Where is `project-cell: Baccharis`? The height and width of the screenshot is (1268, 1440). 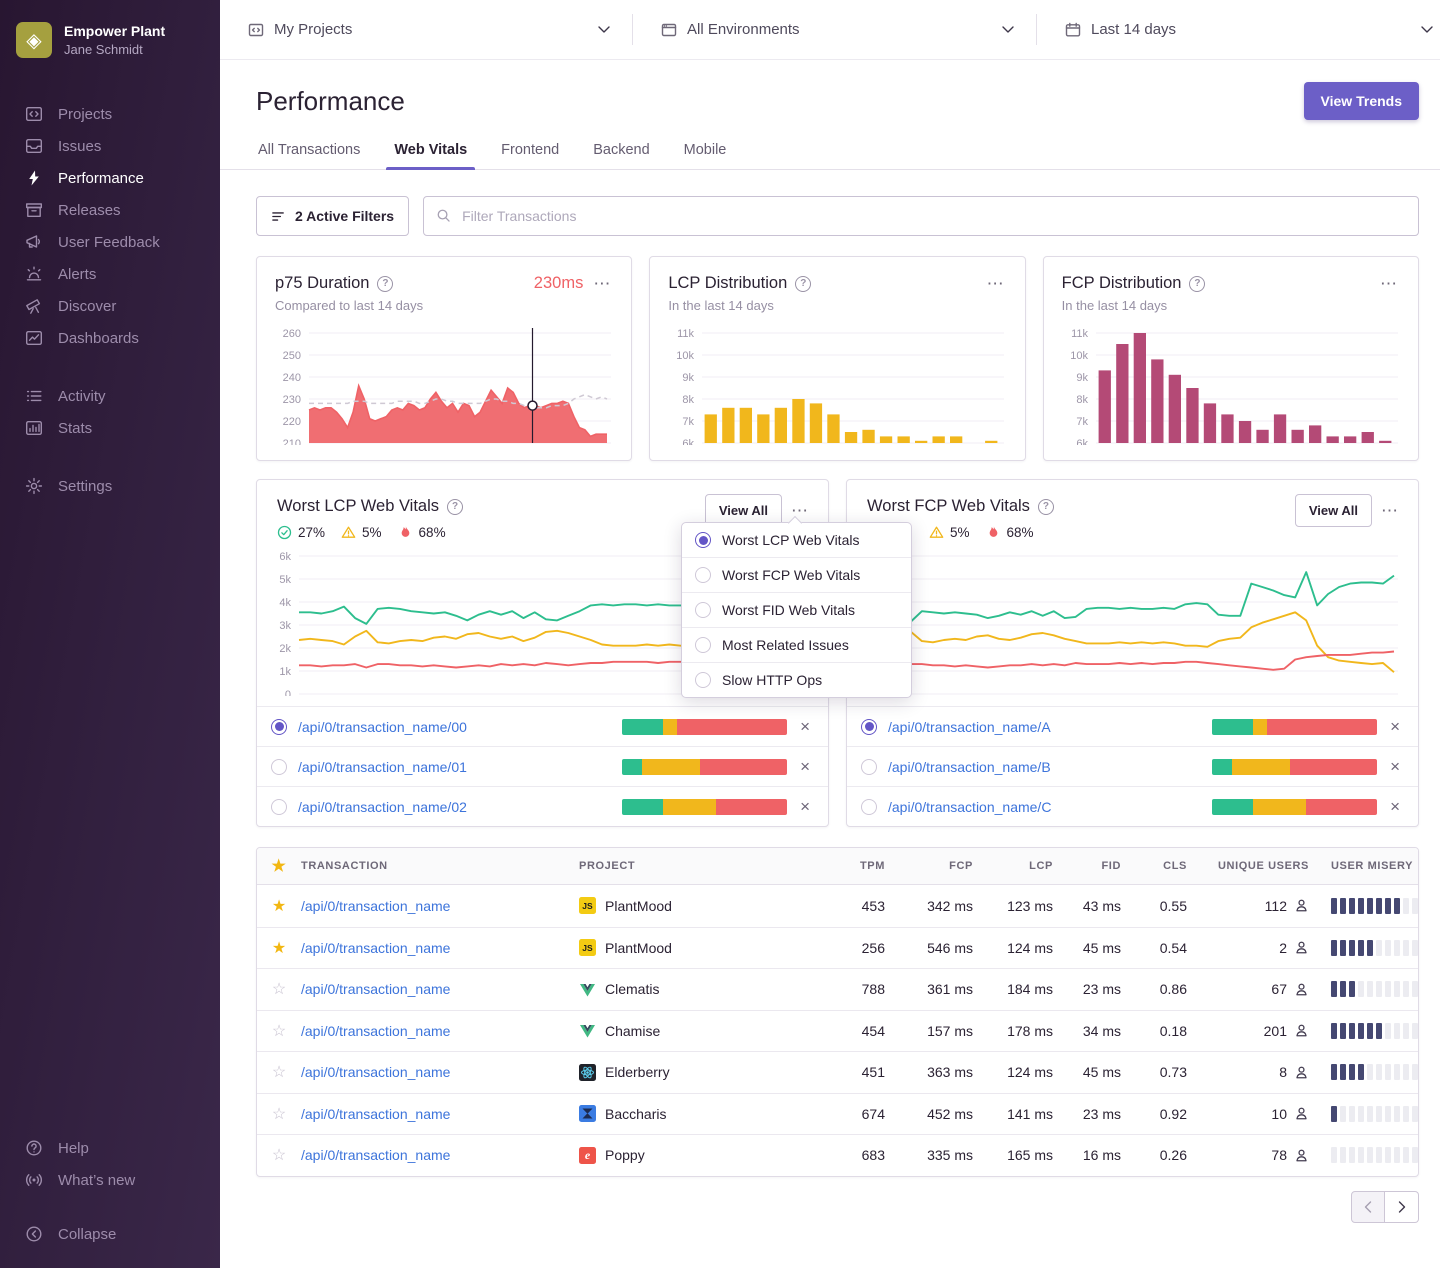
project-cell: Baccharis is located at coordinates (700, 1114).